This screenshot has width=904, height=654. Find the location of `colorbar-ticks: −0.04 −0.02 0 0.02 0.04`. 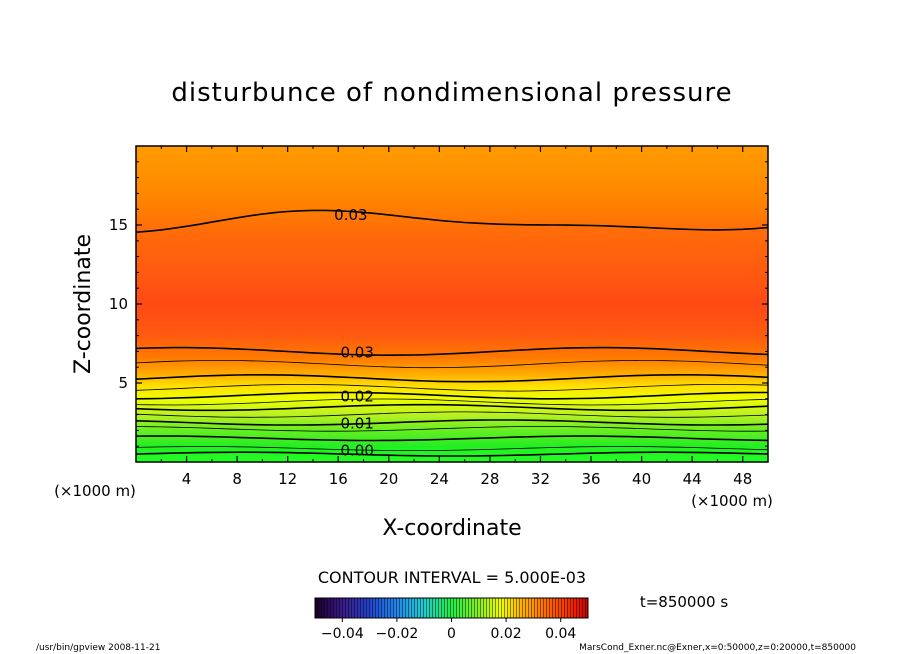

colorbar-ticks: −0.04 −0.02 0 0.02 0.04 is located at coordinates (448, 630).